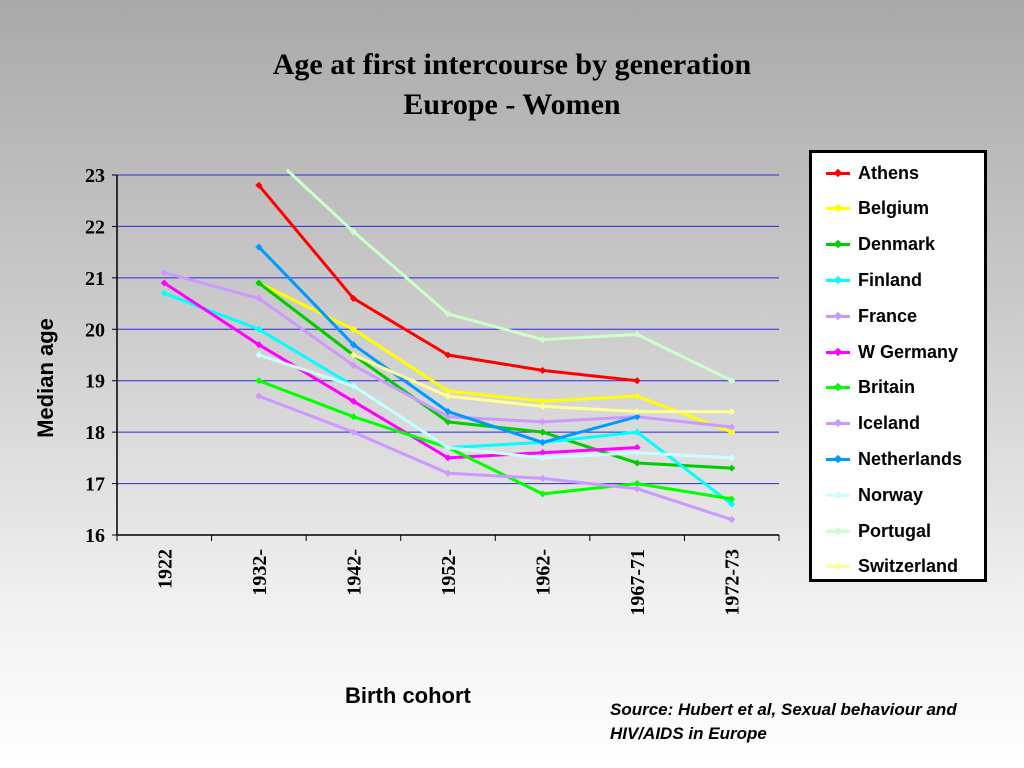 The image size is (1024, 768). What do you see at coordinates (733, 582) in the screenshot?
I see `x-tick-label-1972-73: 1972-73` at bounding box center [733, 582].